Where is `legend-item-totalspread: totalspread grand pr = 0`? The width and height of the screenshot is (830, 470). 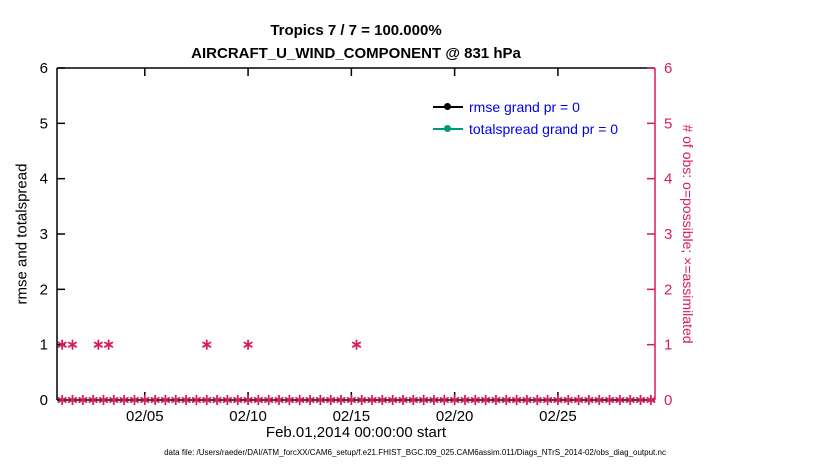 legend-item-totalspread: totalspread grand pr = 0 is located at coordinates (525, 129).